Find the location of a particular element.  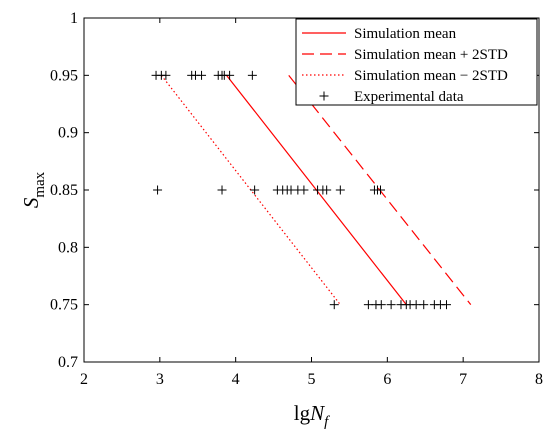

y-tick-label: 0.75 is located at coordinates (64, 305).